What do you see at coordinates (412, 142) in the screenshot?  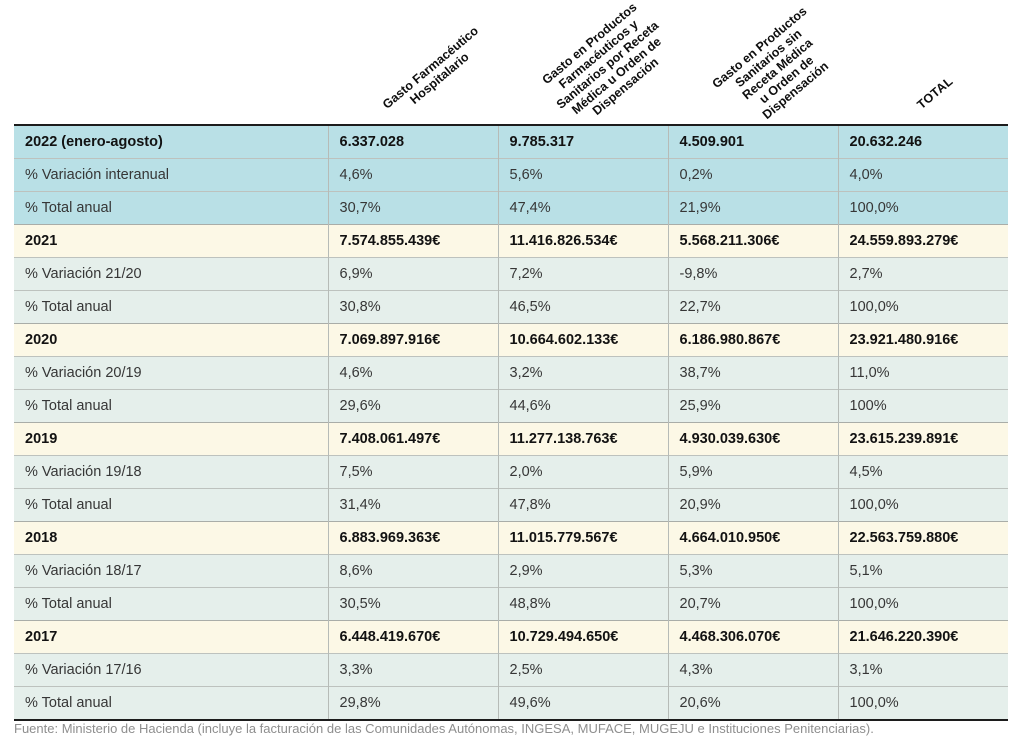 I see `value-cell: 6.337.028` at bounding box center [412, 142].